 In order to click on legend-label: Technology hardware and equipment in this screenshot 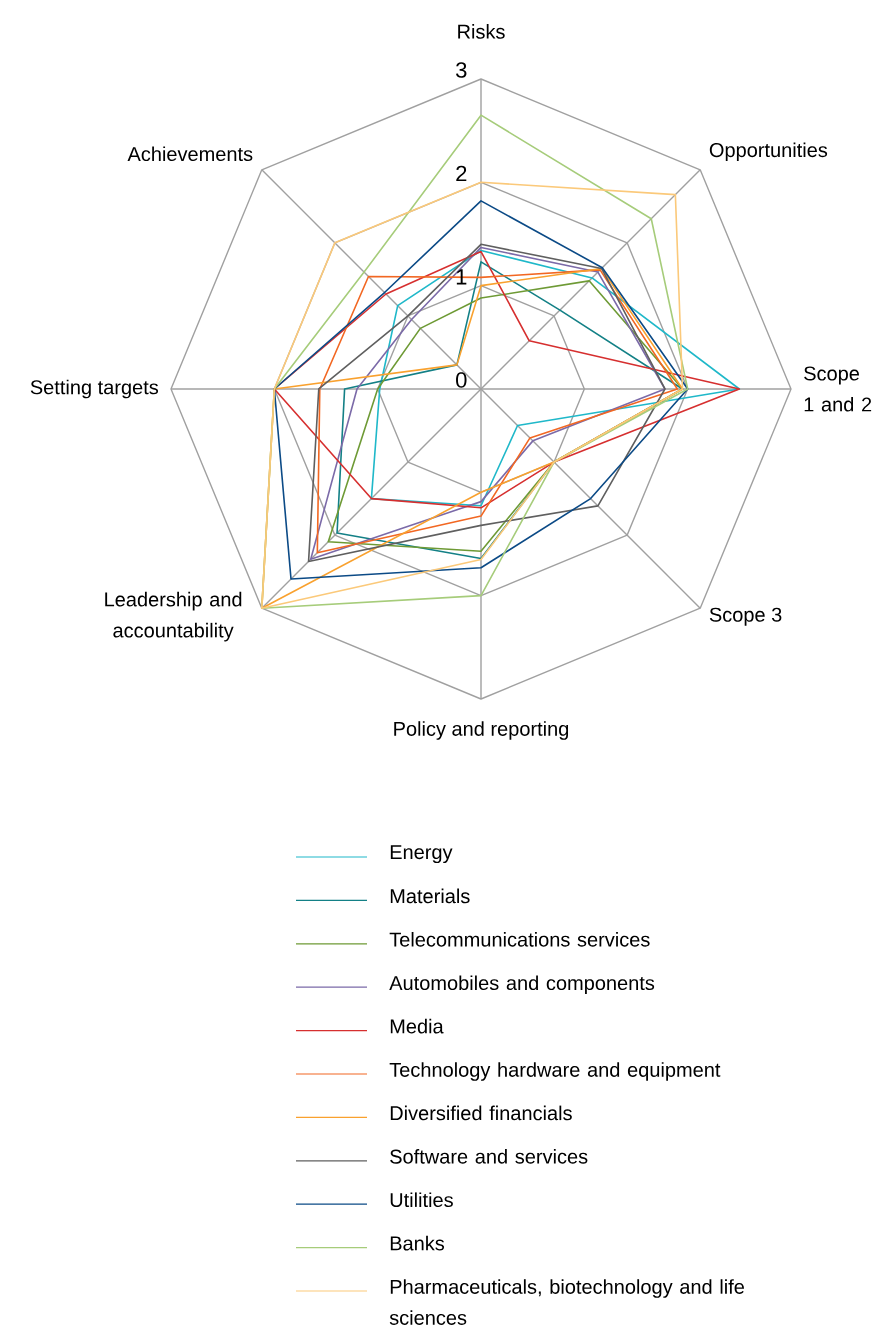, I will do `click(555, 1071)`.